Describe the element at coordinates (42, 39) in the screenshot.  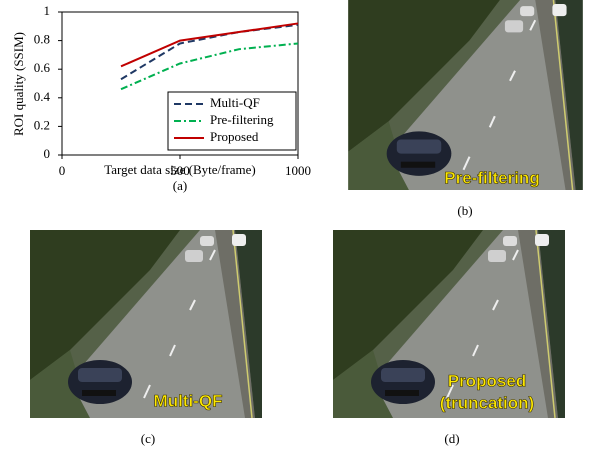
I see `y-tick-label: 0.8` at that location.